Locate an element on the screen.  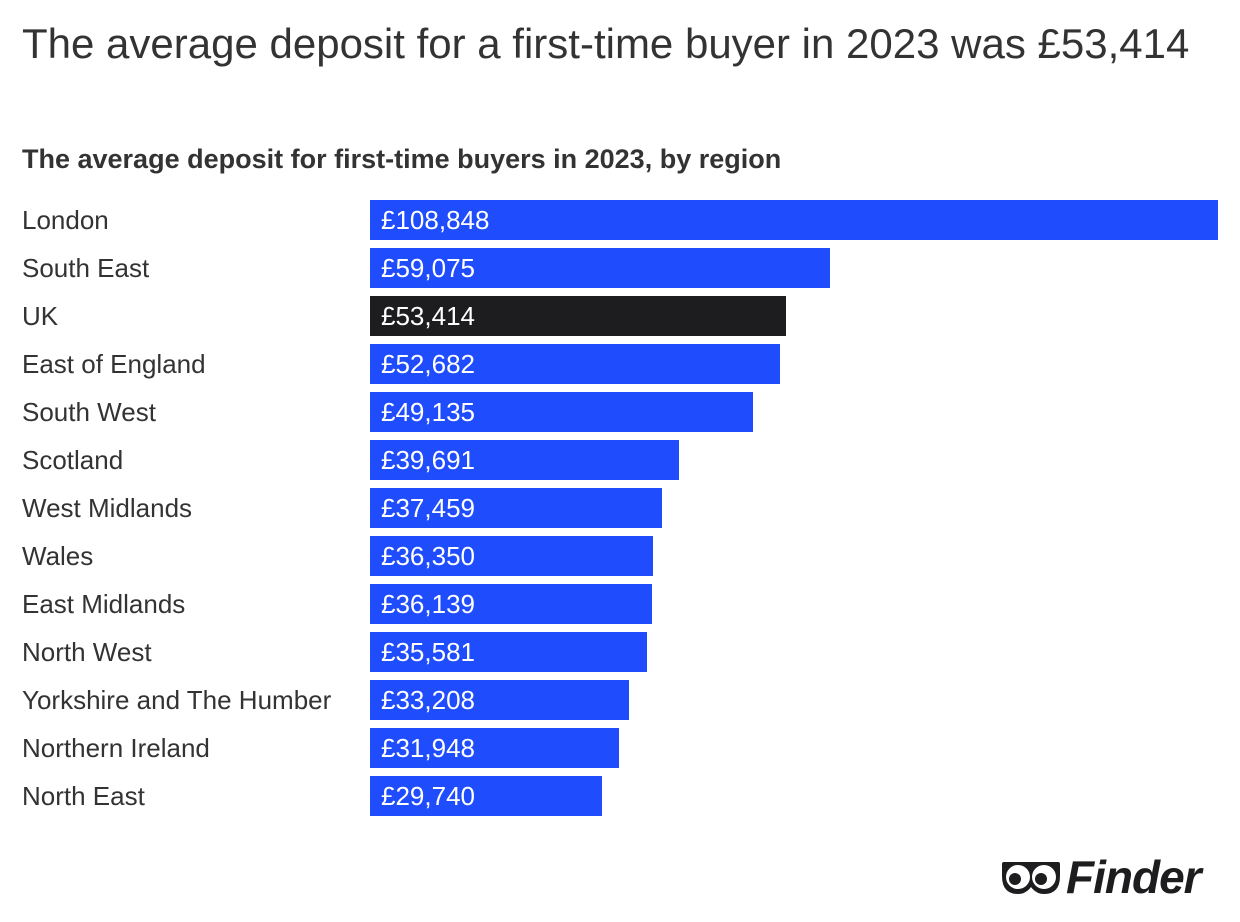
bar-row: South West £49,135 is located at coordinates (620, 412).